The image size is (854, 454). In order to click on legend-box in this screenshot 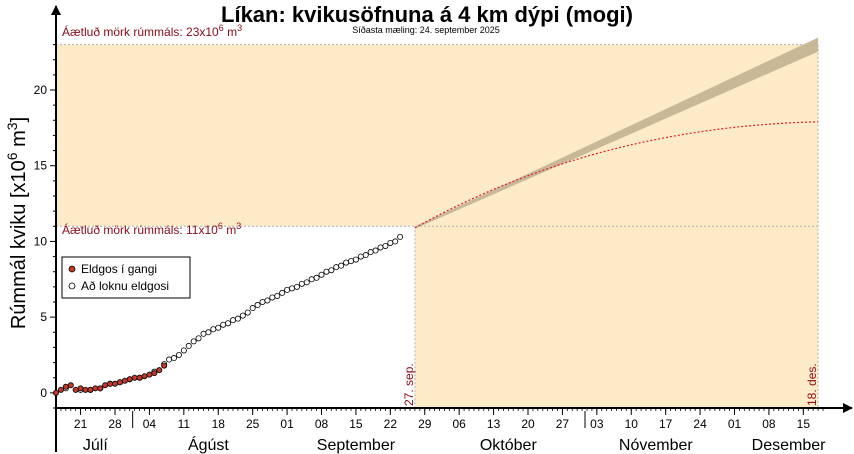, I will do `click(126, 277)`.